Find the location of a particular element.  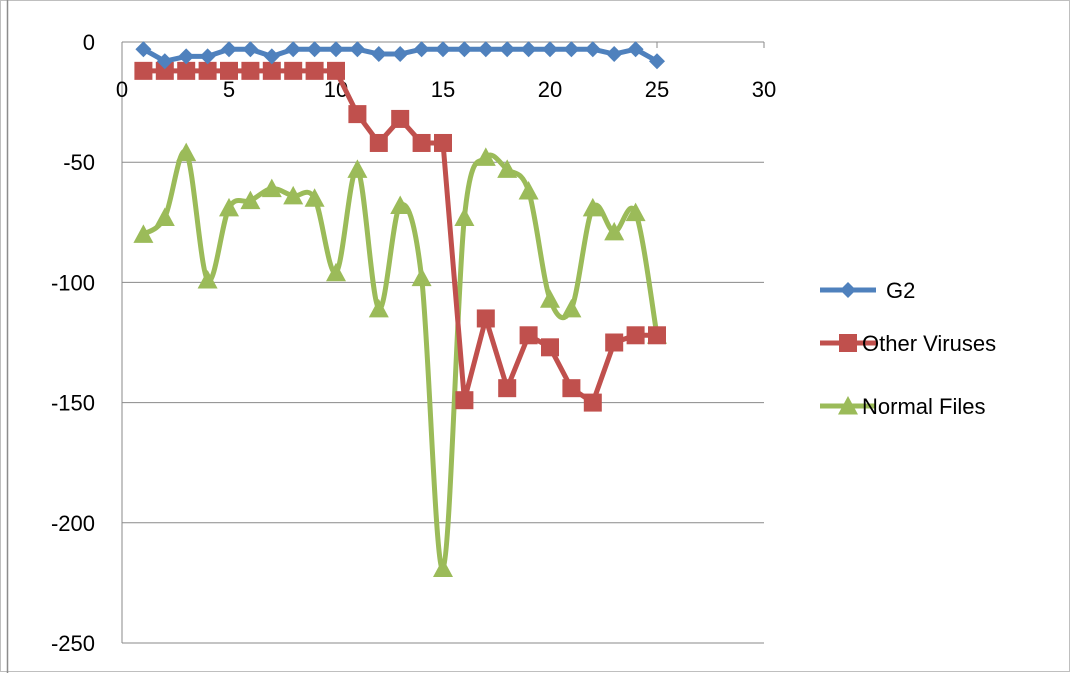

y-tick-label: -200 is located at coordinates (73, 523).